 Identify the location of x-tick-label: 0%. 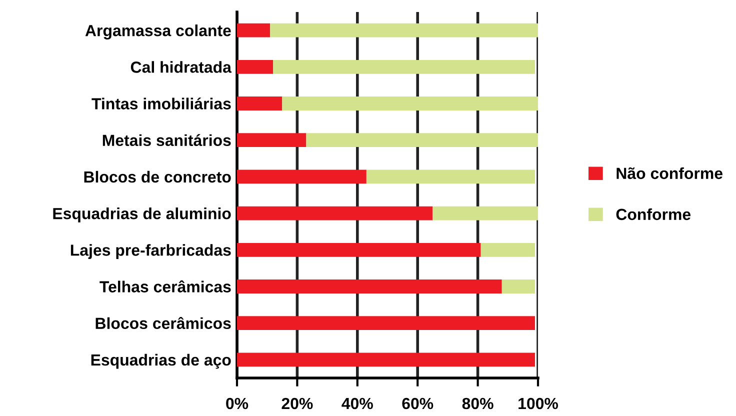
(237, 404).